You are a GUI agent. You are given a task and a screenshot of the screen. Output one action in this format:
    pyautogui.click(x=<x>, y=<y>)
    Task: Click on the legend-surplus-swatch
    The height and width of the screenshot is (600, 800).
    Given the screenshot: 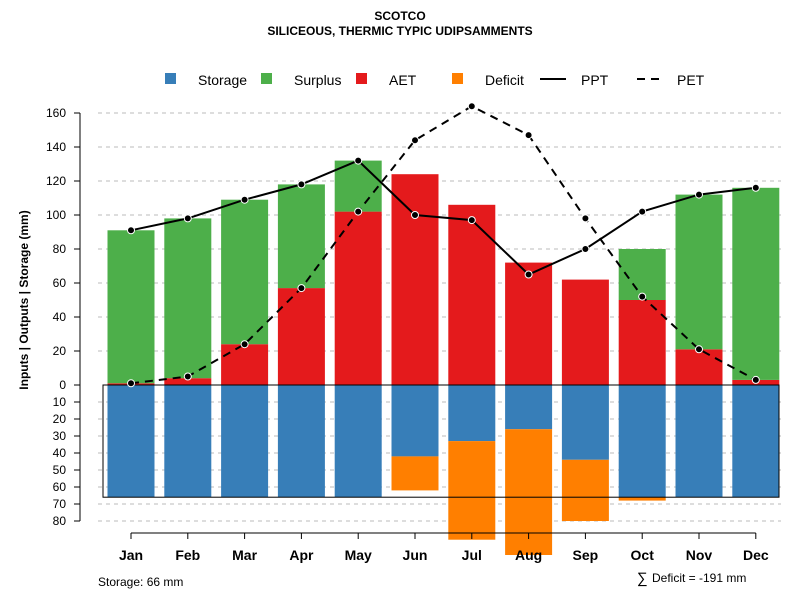 What is the action you would take?
    pyautogui.click(x=266, y=78)
    